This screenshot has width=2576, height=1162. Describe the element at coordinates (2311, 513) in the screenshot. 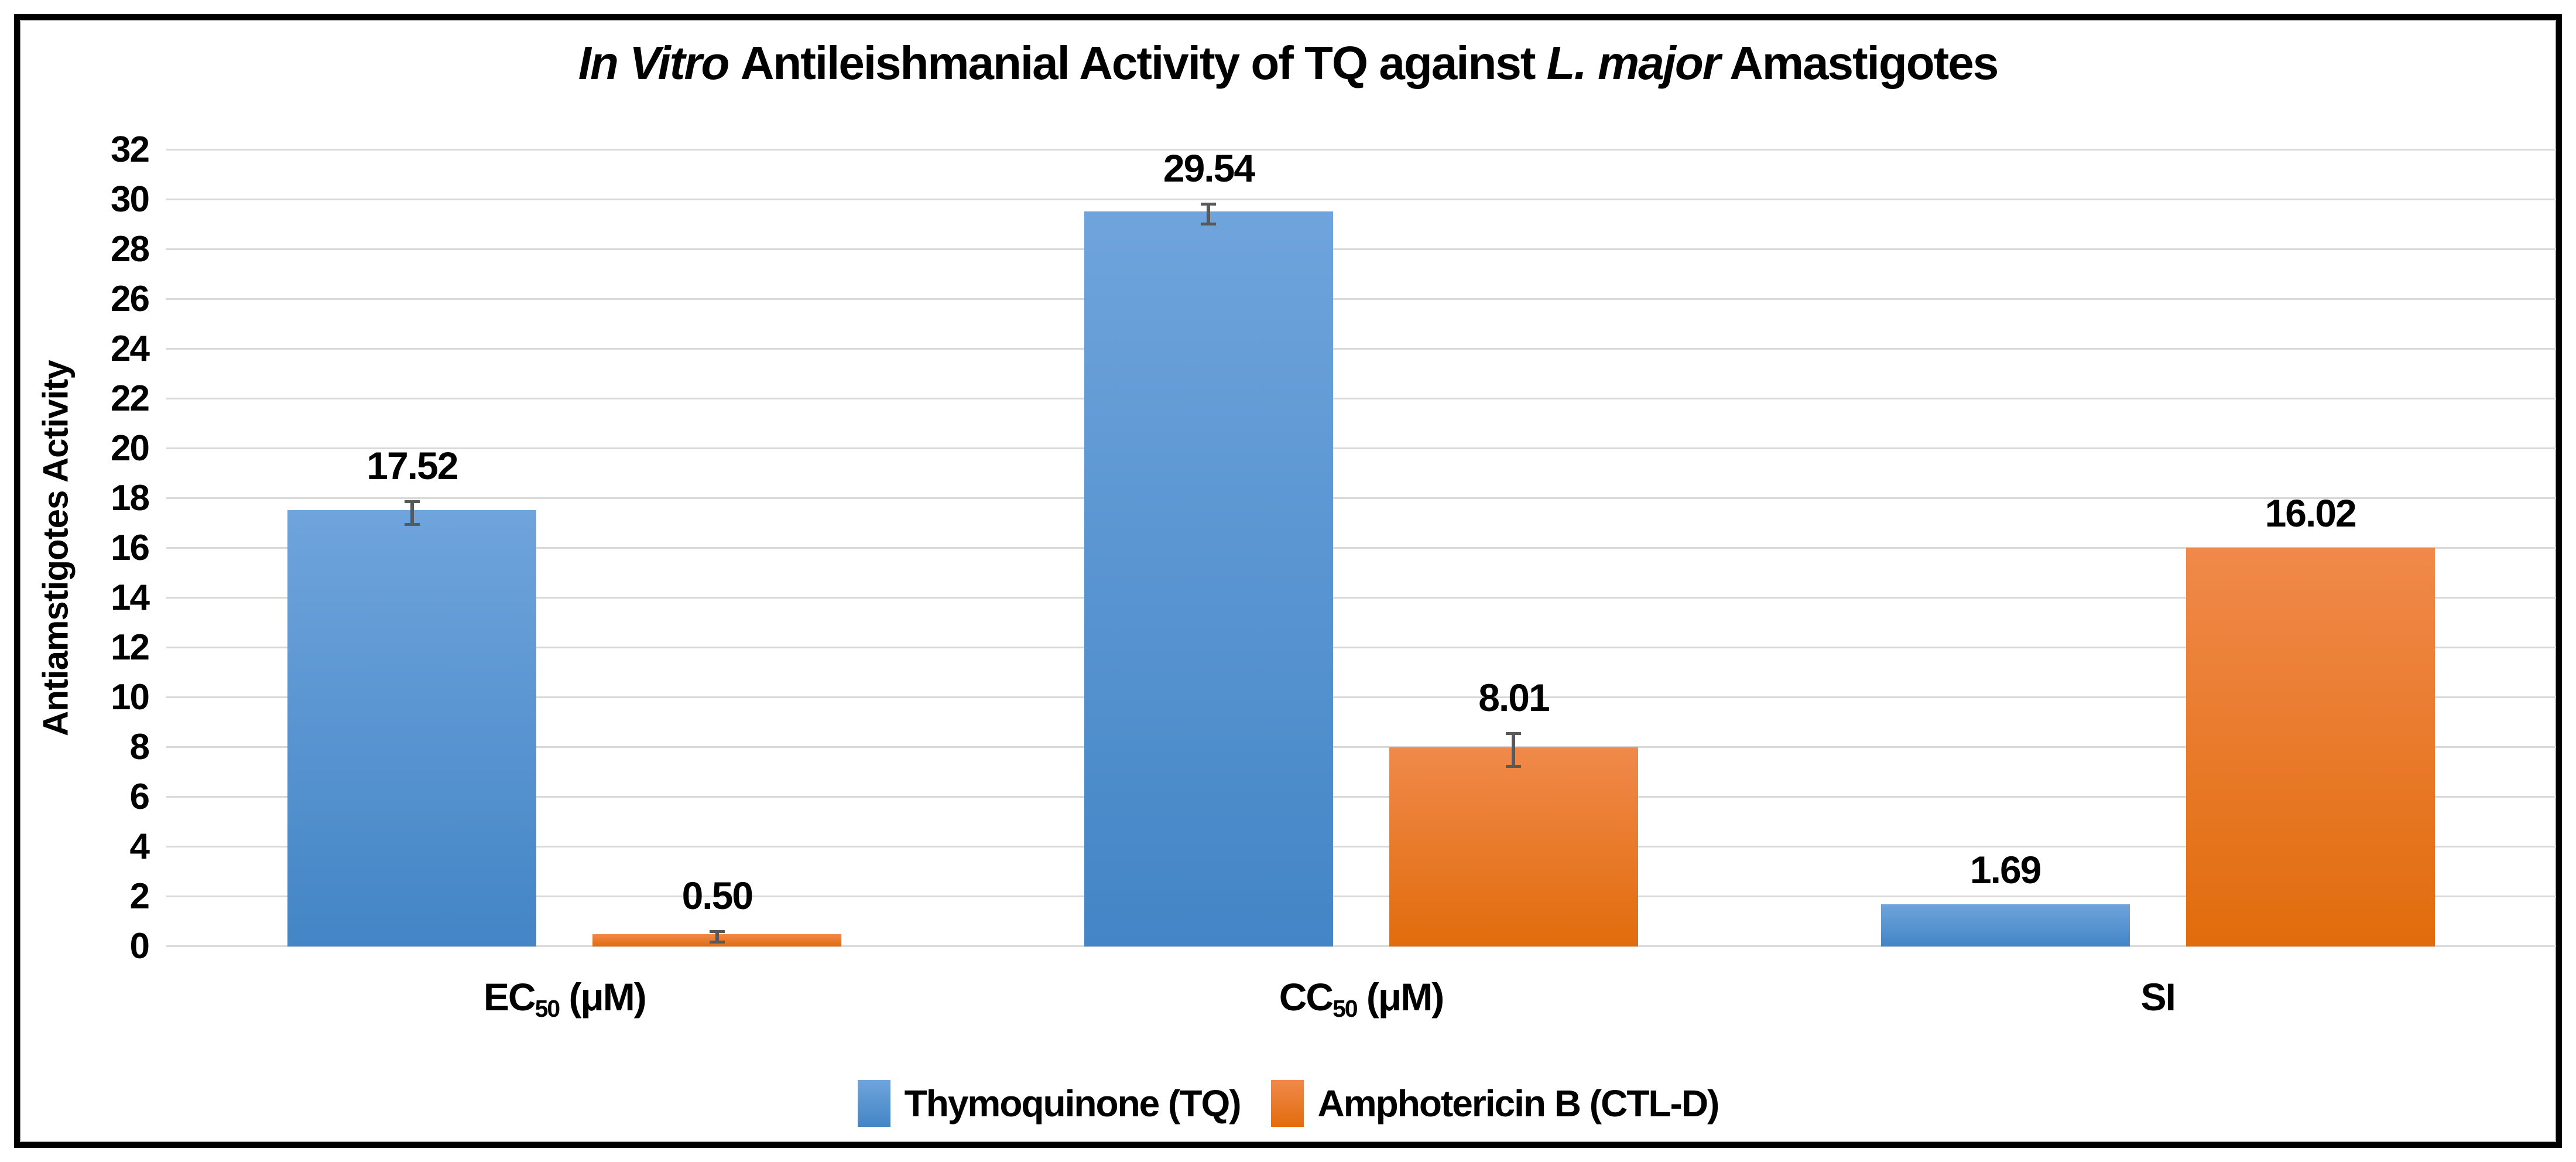

I see `data-label: 16.02` at that location.